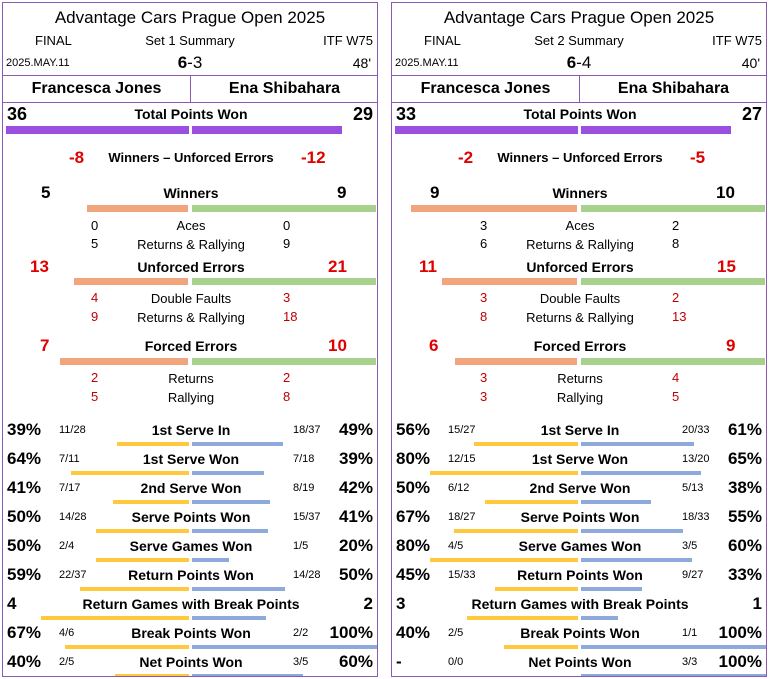 Image resolution: width=771 pixels, height=679 pixels. Describe the element at coordinates (304, 488) in the screenshot. I see `stat-fraction-b: 8/19` at that location.